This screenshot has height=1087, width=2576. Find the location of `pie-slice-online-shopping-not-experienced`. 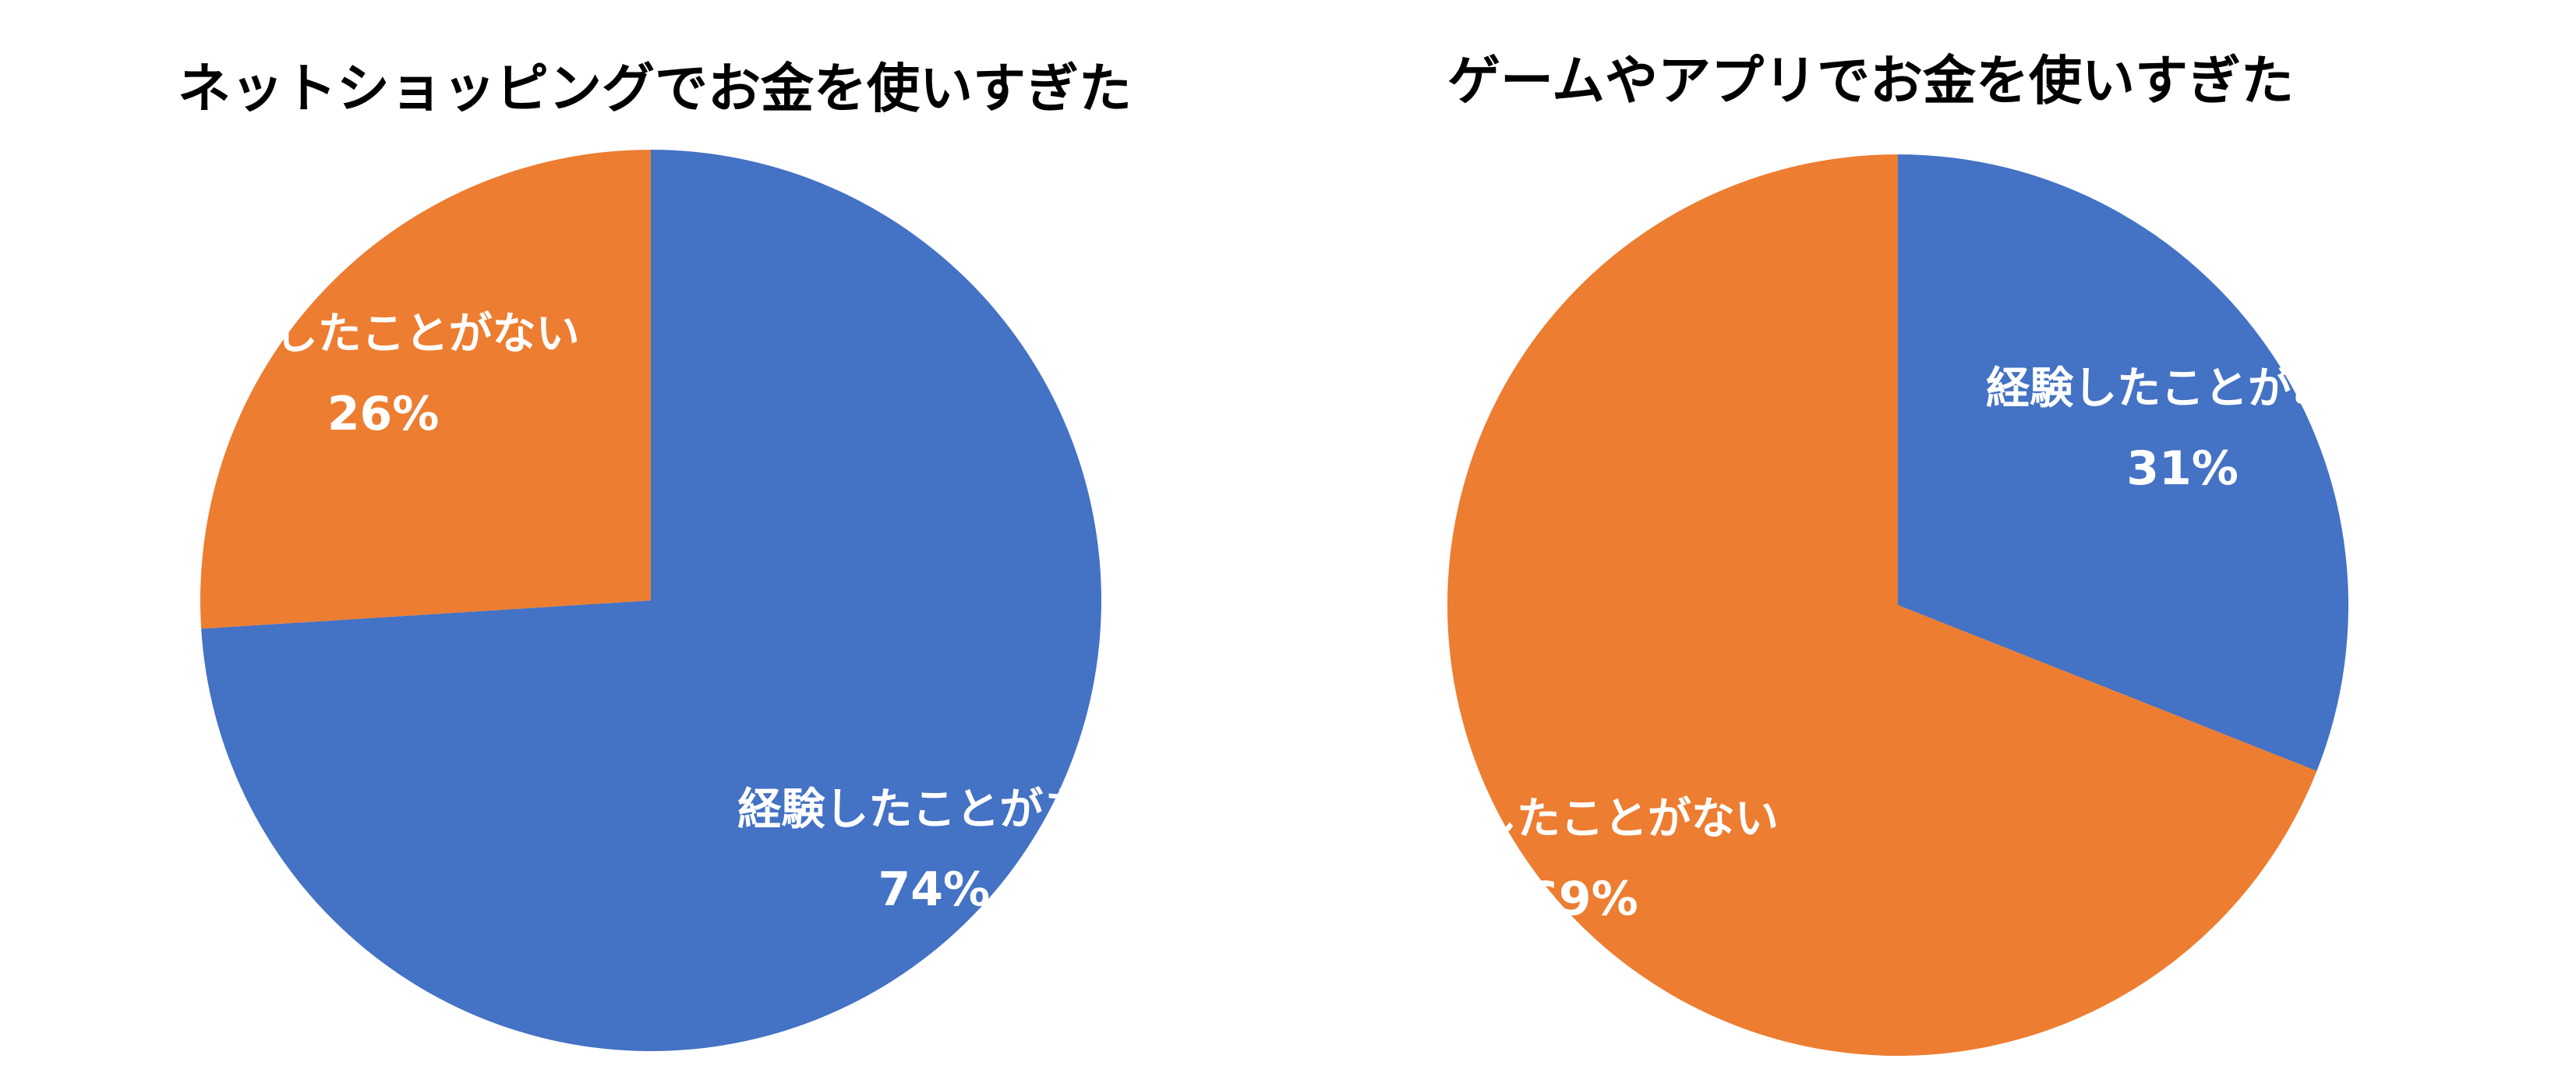

pie-slice-online-shopping-not-experienced is located at coordinates (425, 389).